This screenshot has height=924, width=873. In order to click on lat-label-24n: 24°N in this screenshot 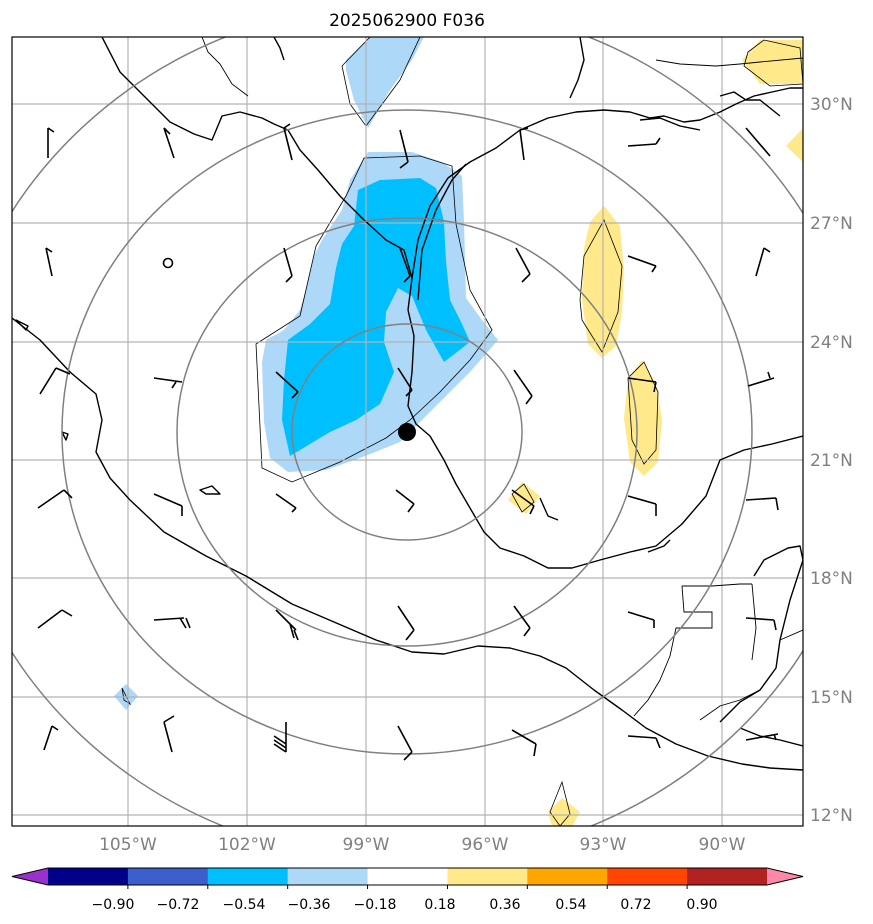, I will do `click(831, 343)`.